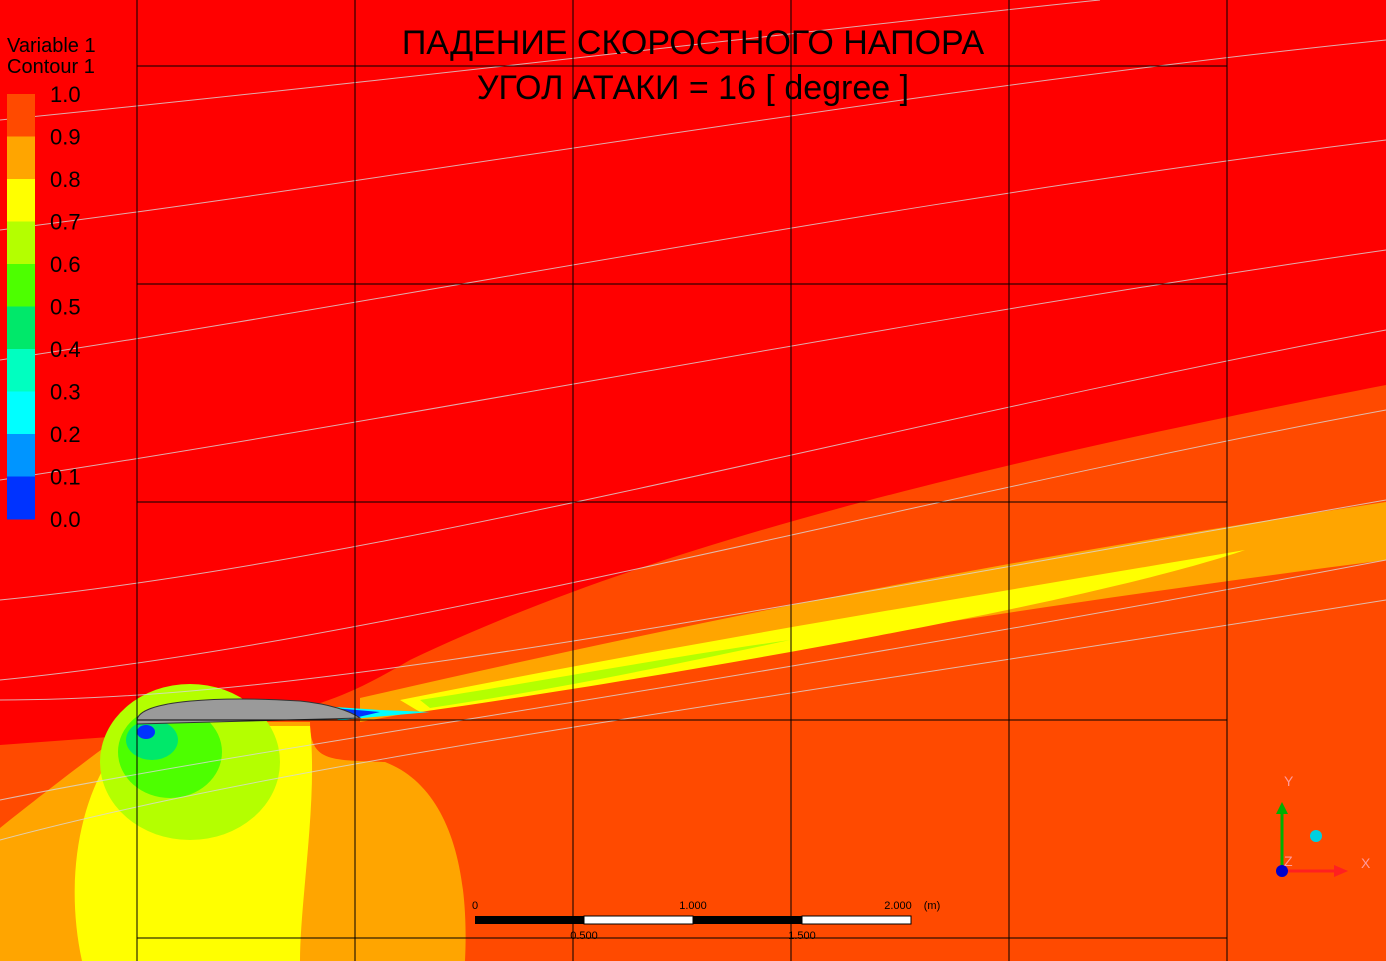 This screenshot has width=1386, height=961. I want to click on triad-label: Z, so click(1288, 861).